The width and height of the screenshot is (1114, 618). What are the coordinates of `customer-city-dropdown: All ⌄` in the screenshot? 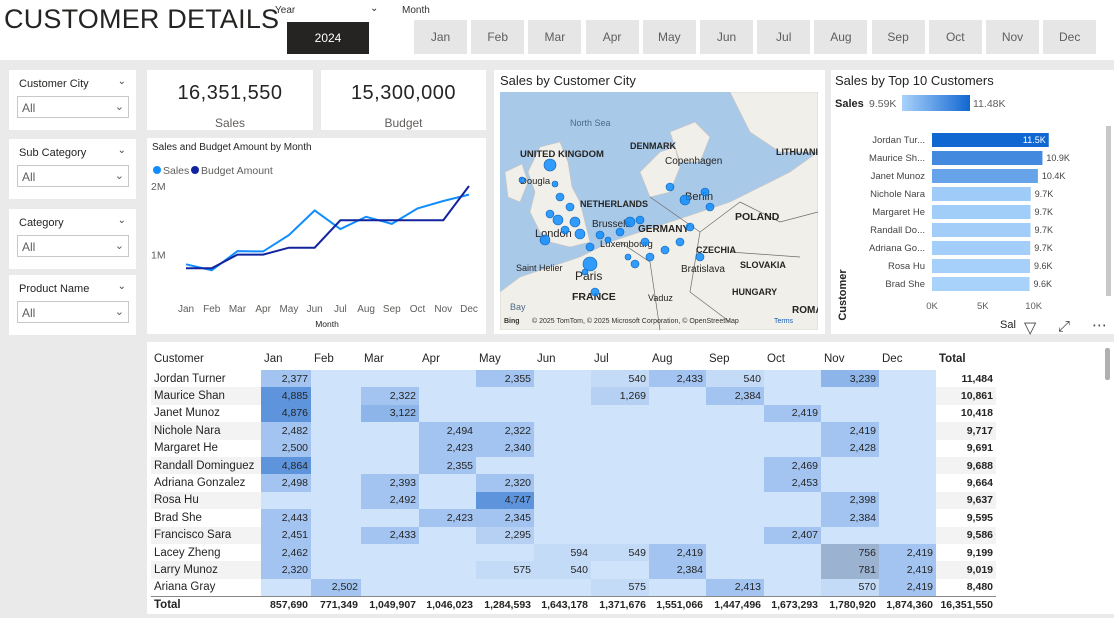 It's located at (73, 107).